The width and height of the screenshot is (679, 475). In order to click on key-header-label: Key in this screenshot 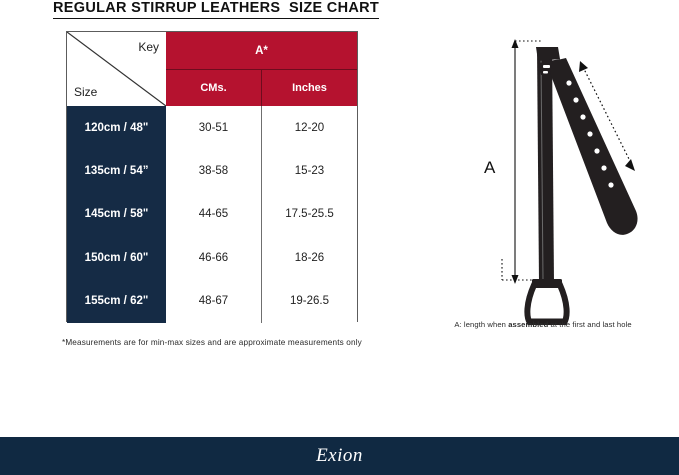, I will do `click(148, 47)`.